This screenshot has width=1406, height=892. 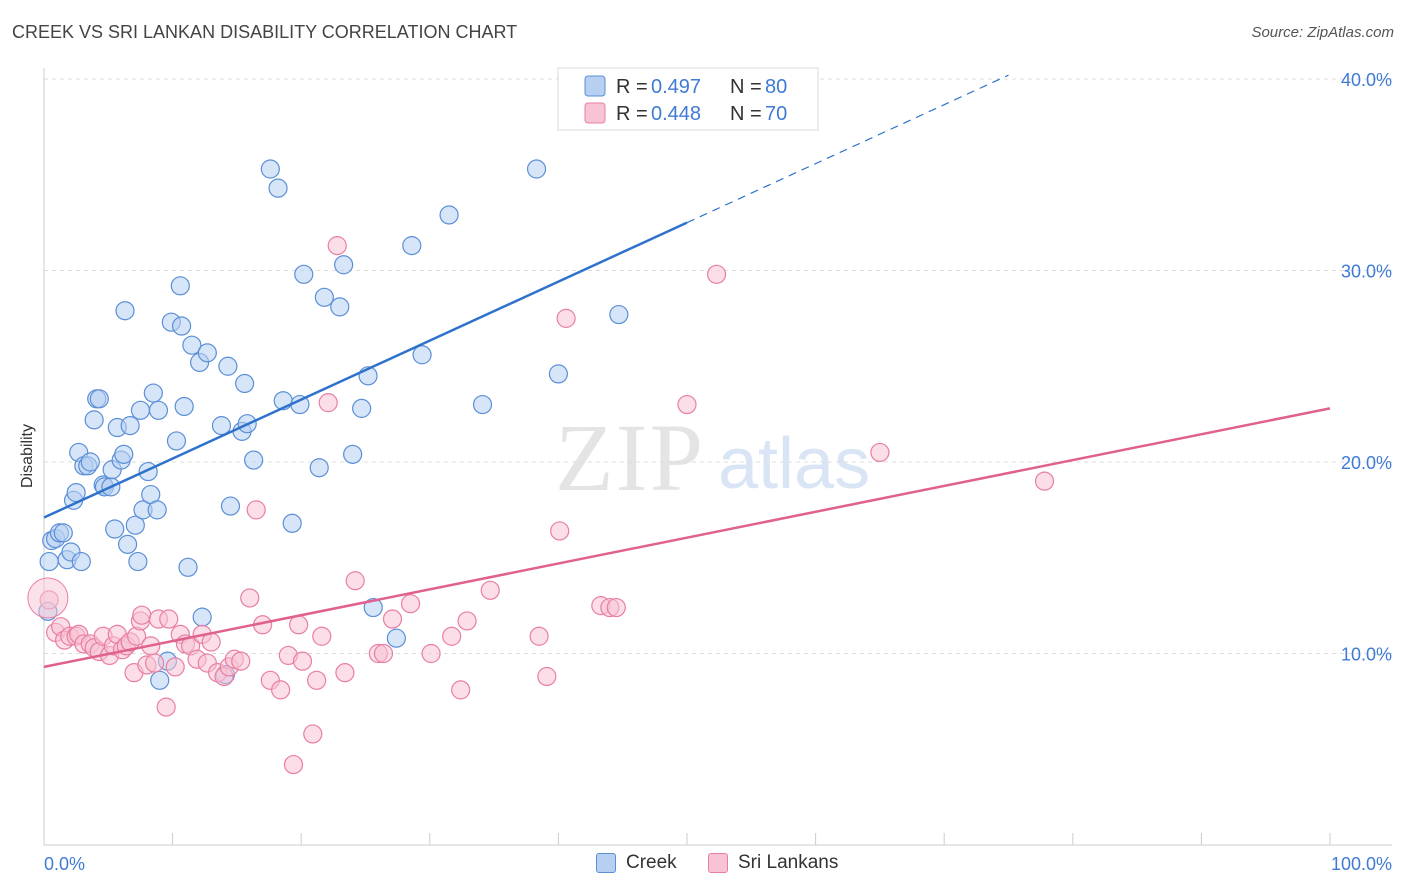 I want to click on legend-r-label-sri: R =, so click(x=632, y=114).